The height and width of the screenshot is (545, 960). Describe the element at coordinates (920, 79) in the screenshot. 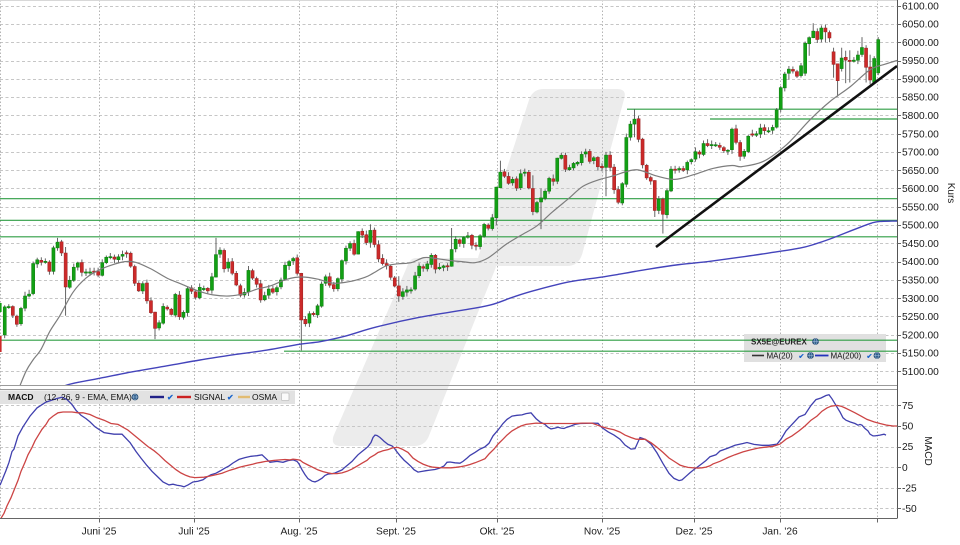

I see `svg-text: 5900.00` at that location.